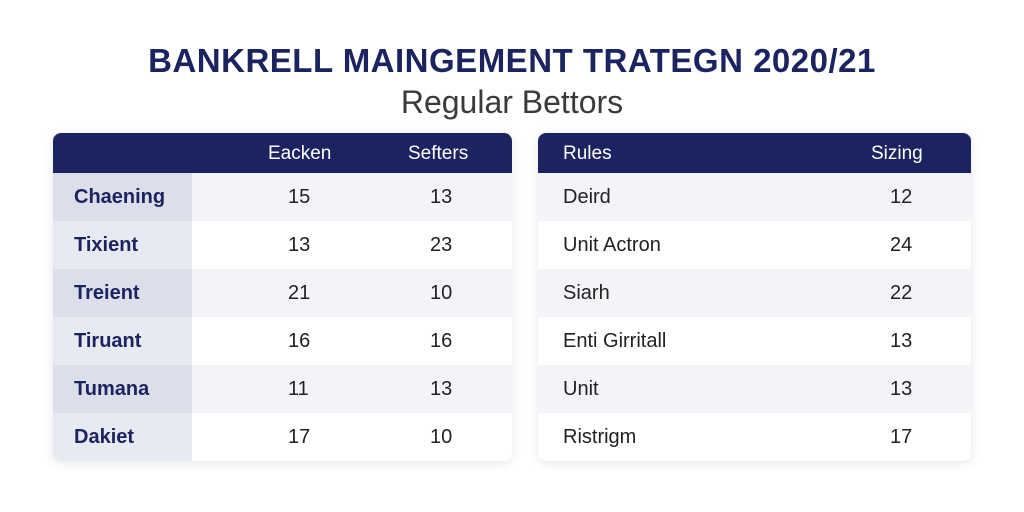  What do you see at coordinates (600, 437) in the screenshot?
I see `cell-rule: Ristrigm` at bounding box center [600, 437].